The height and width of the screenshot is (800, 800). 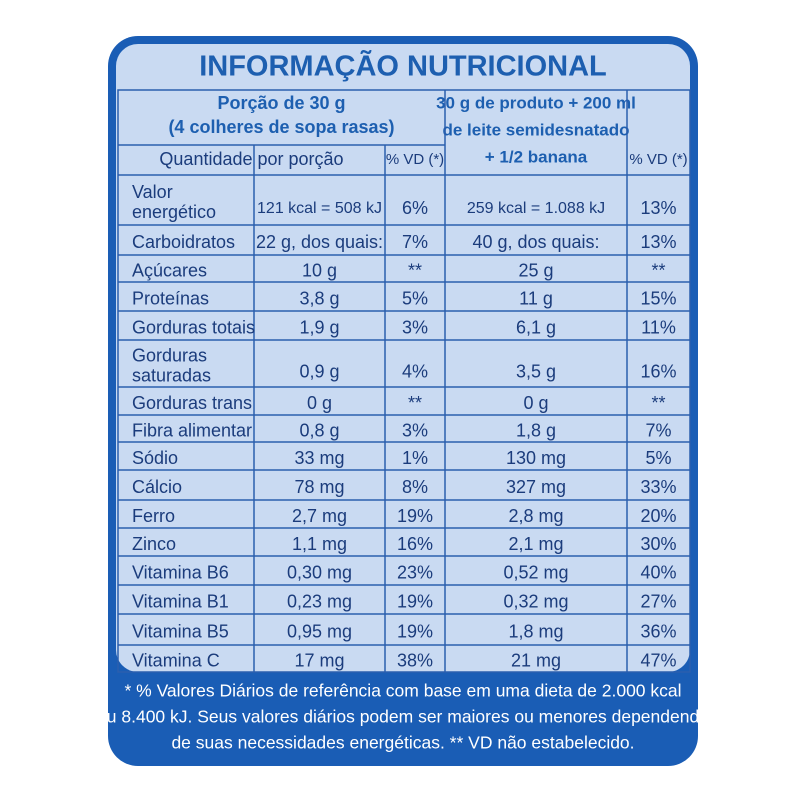 What do you see at coordinates (152, 192) in the screenshot?
I see `nutrient-name: Valor` at bounding box center [152, 192].